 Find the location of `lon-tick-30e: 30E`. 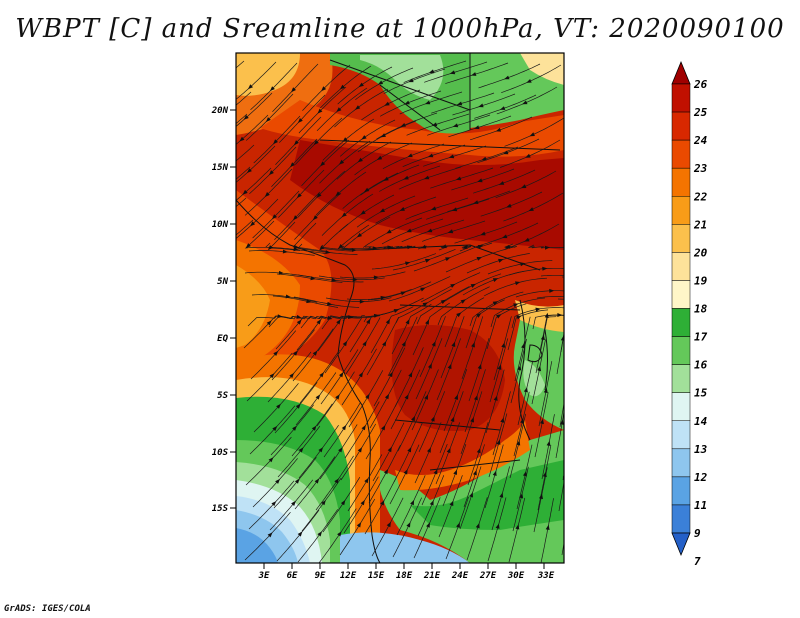

lon-tick-30e: 30E is located at coordinates (516, 572).